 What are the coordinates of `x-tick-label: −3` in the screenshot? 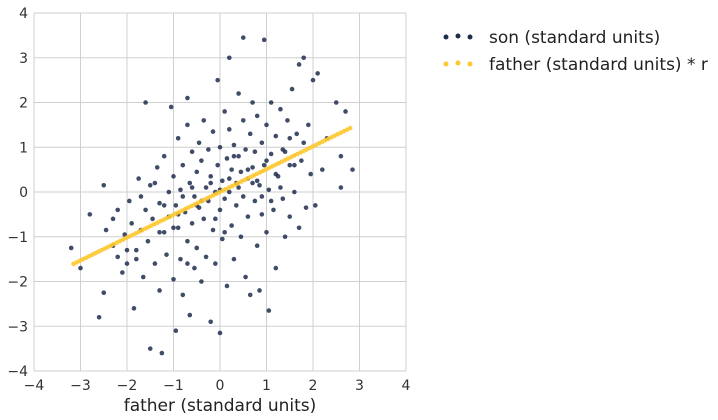 It's located at (80, 386).